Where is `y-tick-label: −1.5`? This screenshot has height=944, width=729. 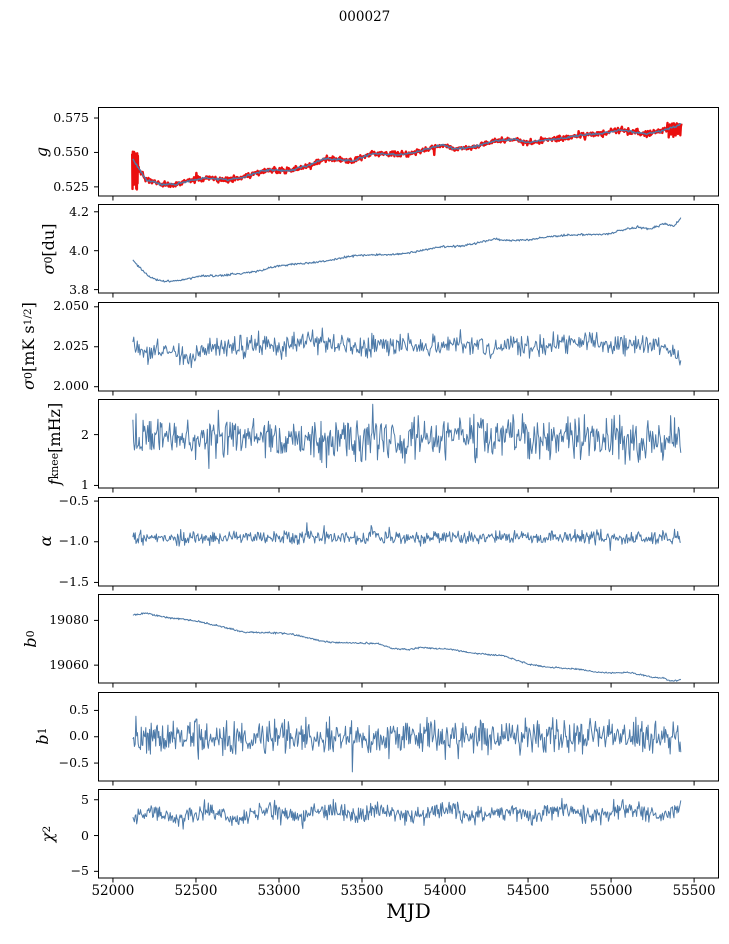
y-tick-label: −1.5 is located at coordinates (73, 581).